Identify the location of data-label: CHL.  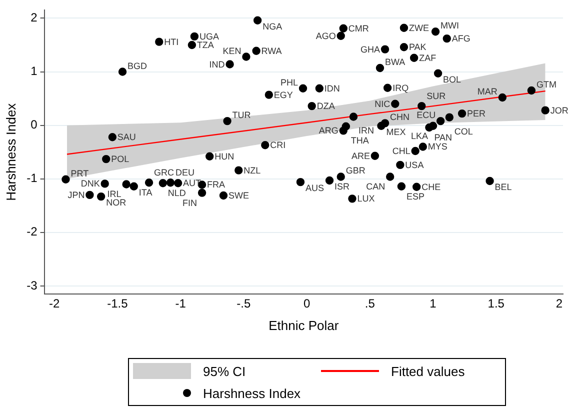
(401, 151).